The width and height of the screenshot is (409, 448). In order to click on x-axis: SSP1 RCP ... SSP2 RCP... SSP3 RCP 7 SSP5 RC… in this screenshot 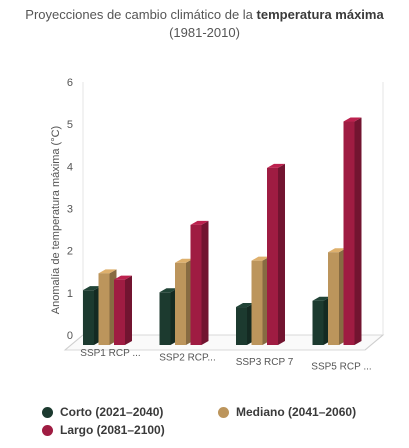, I will do `click(225, 360)`.